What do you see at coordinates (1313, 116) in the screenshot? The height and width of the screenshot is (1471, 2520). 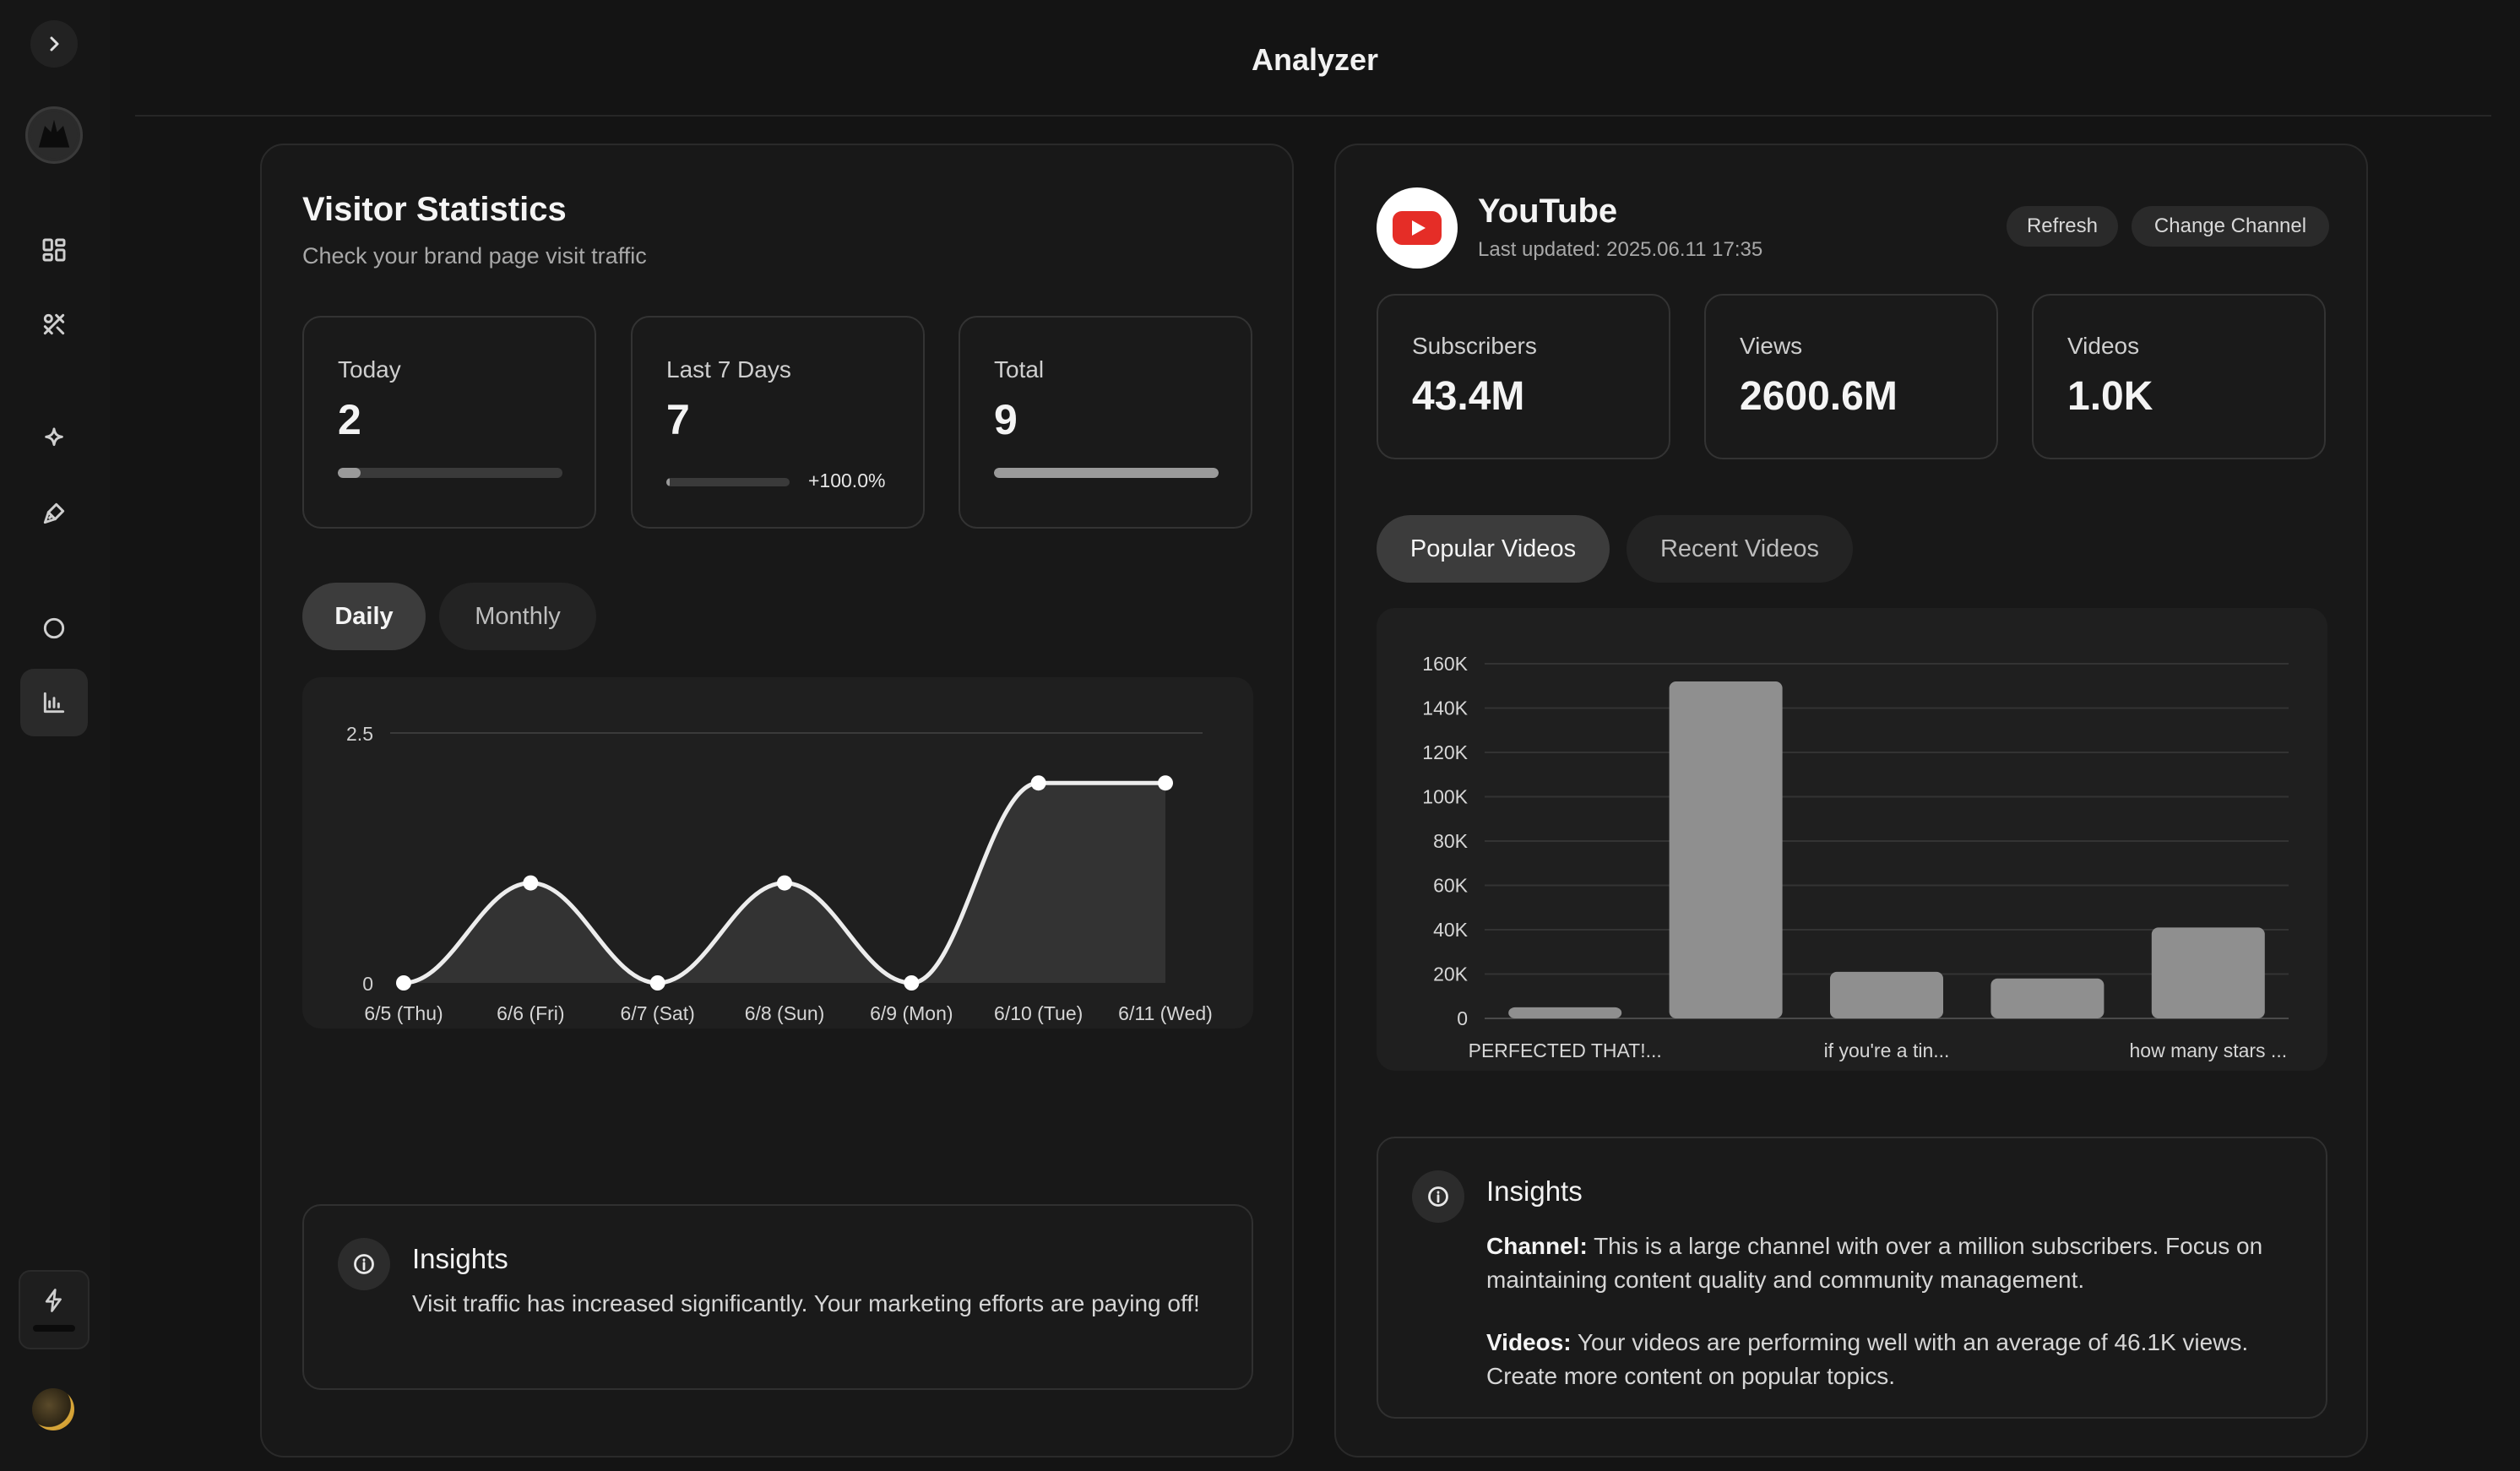 I see `header-divider` at bounding box center [1313, 116].